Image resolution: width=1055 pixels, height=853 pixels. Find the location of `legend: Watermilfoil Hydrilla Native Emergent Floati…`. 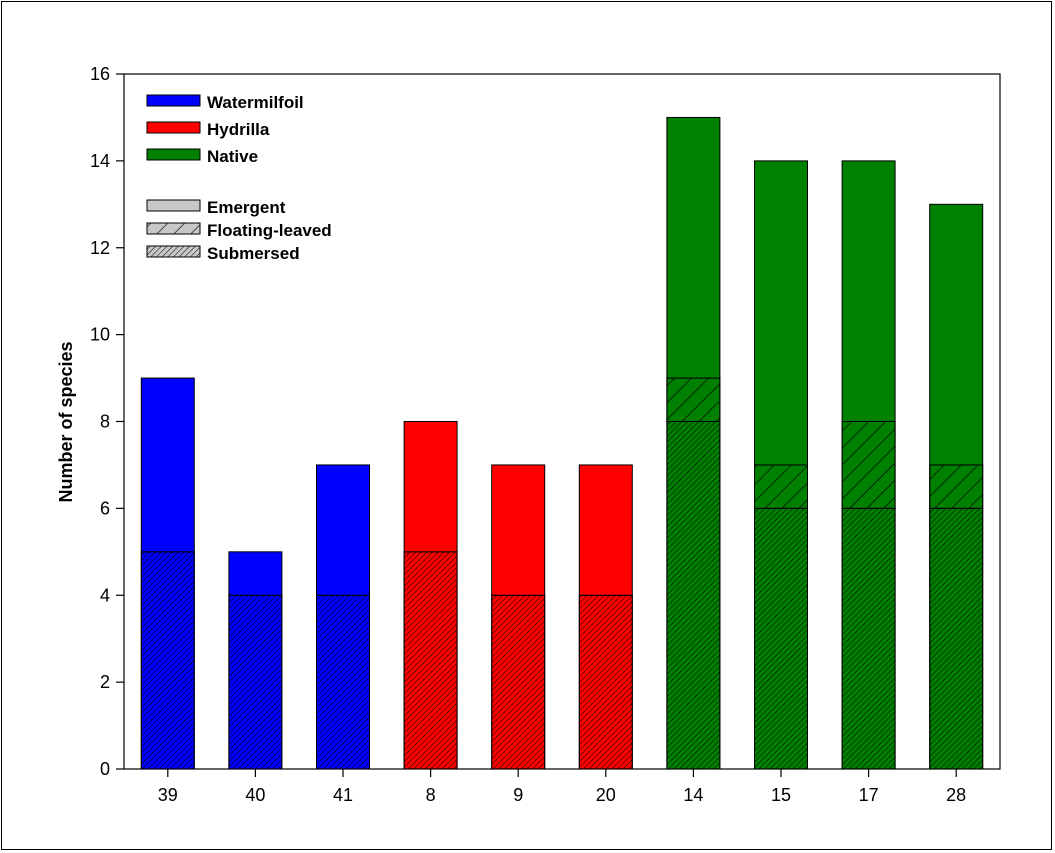

legend: Watermilfoil Hydrilla Native Emergent Floati… is located at coordinates (239, 178).